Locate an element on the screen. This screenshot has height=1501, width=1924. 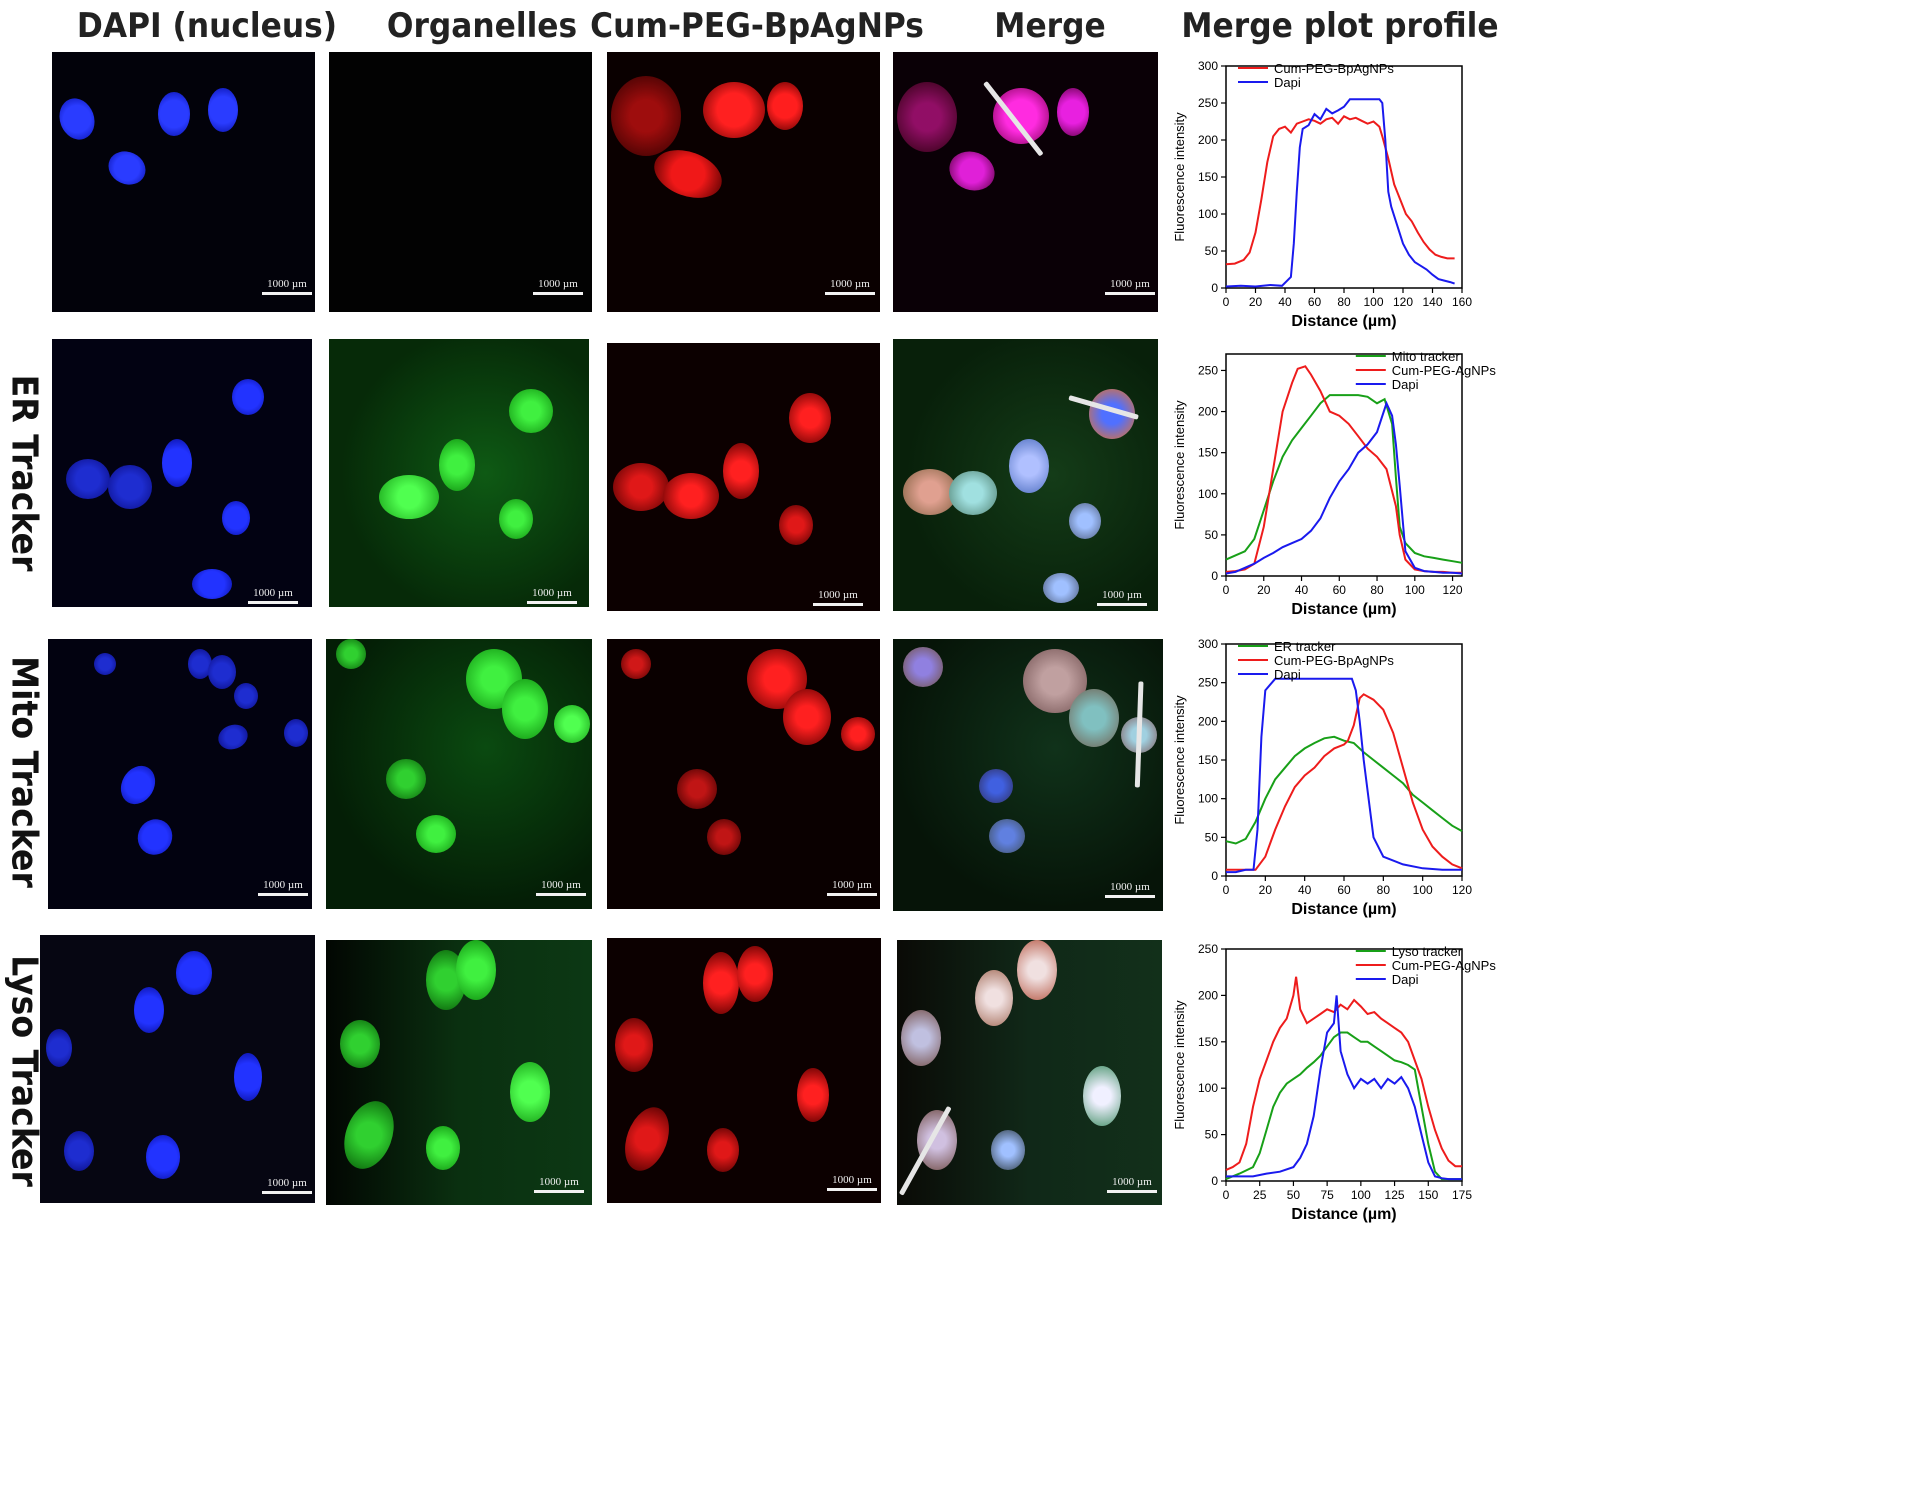
micrograph-nanoparticles-mito: 1000 µm is located at coordinates (743, 774).